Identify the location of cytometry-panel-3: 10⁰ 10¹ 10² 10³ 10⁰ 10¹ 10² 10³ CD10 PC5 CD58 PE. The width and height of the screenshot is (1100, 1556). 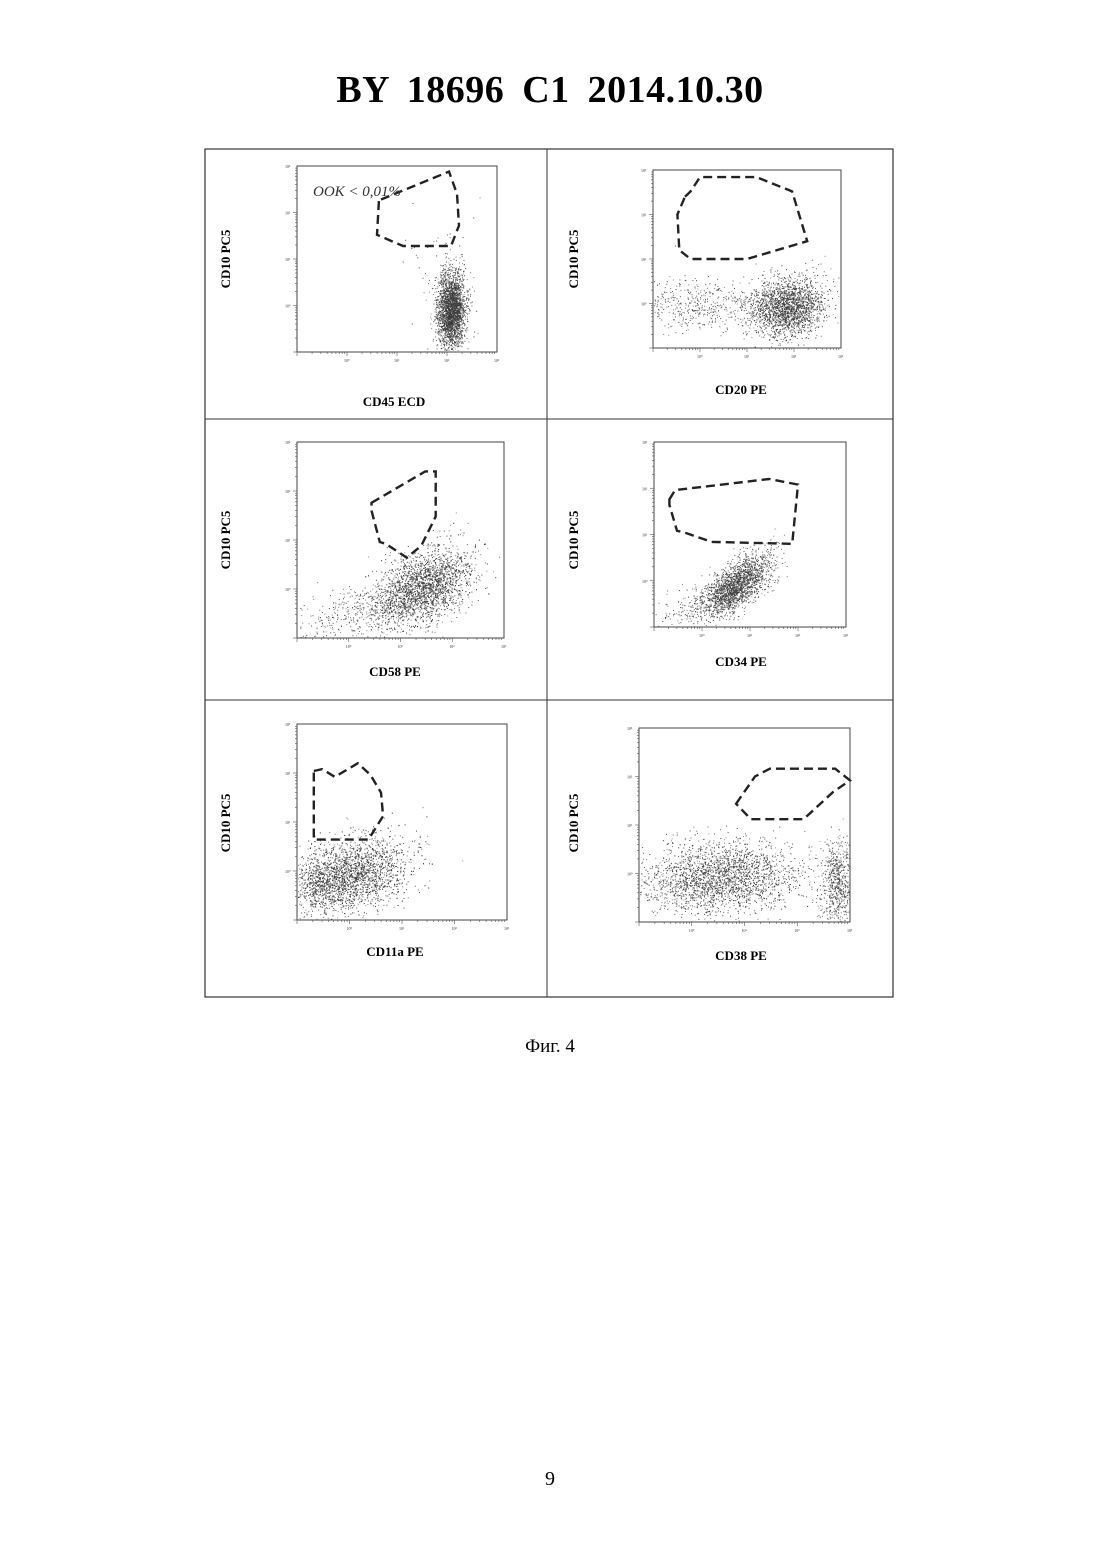
(362, 559).